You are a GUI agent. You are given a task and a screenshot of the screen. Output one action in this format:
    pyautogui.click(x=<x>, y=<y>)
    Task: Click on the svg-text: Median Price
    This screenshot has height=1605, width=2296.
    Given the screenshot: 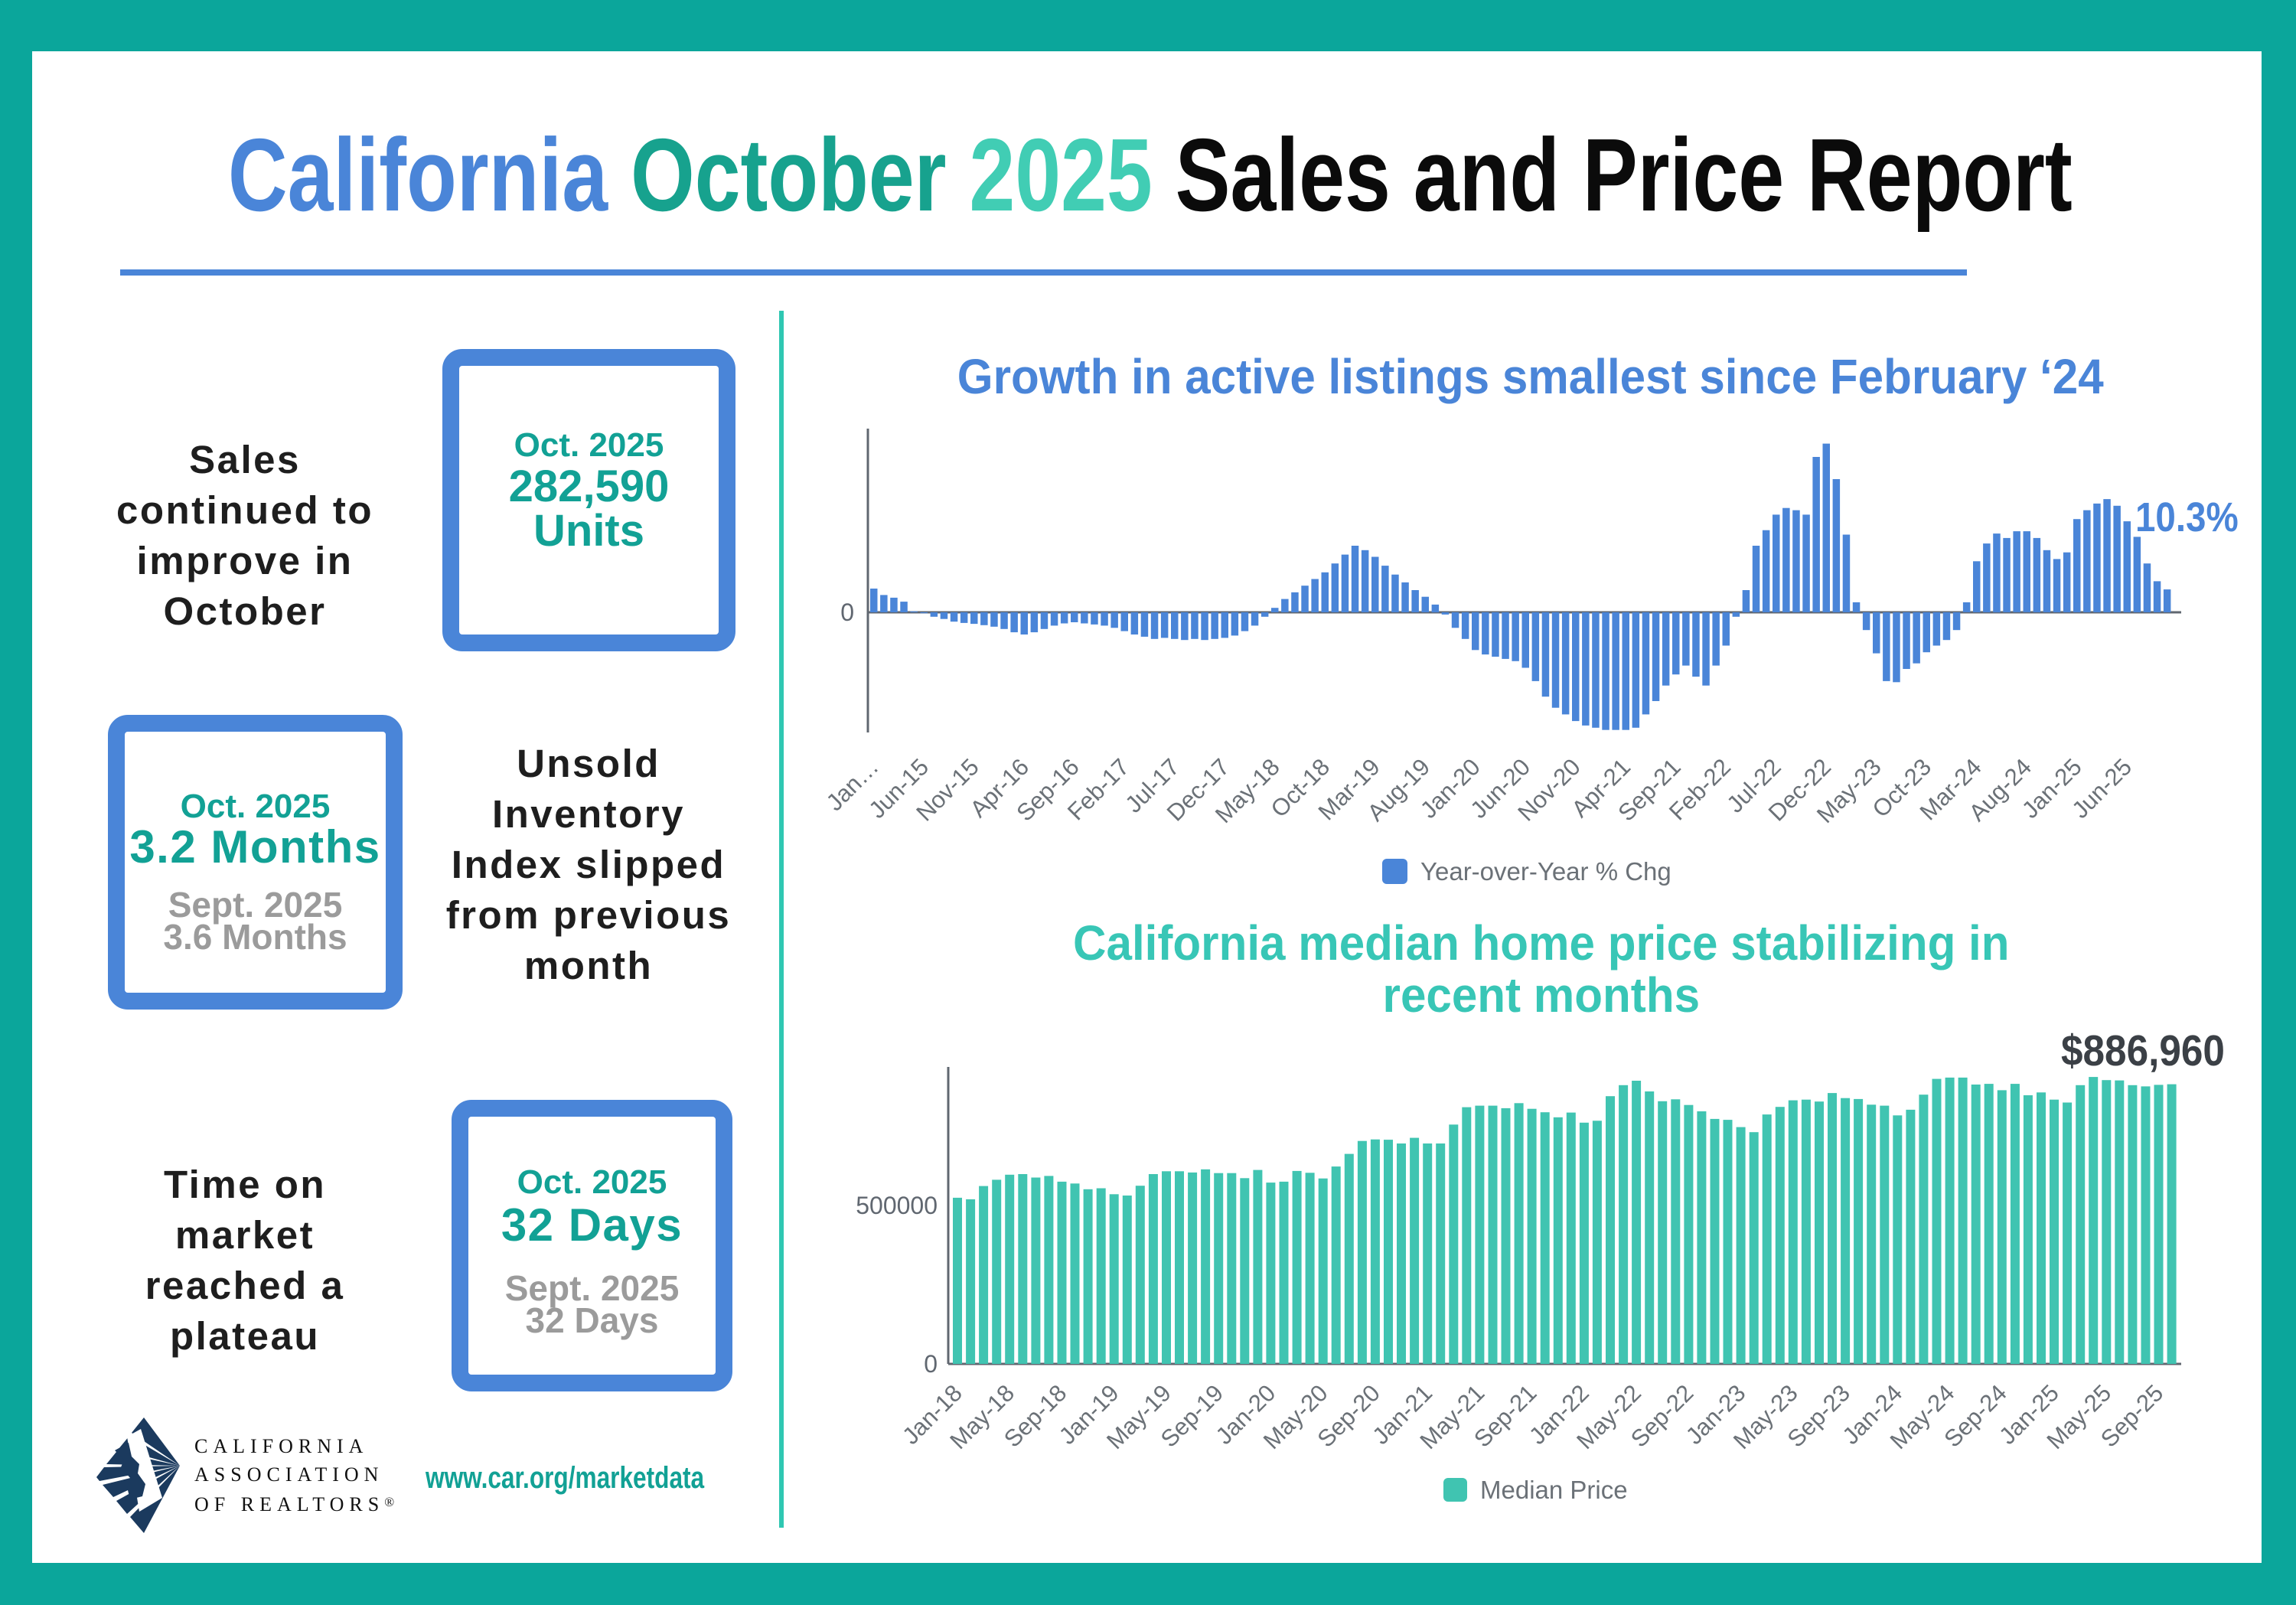 What is the action you would take?
    pyautogui.click(x=1554, y=1490)
    